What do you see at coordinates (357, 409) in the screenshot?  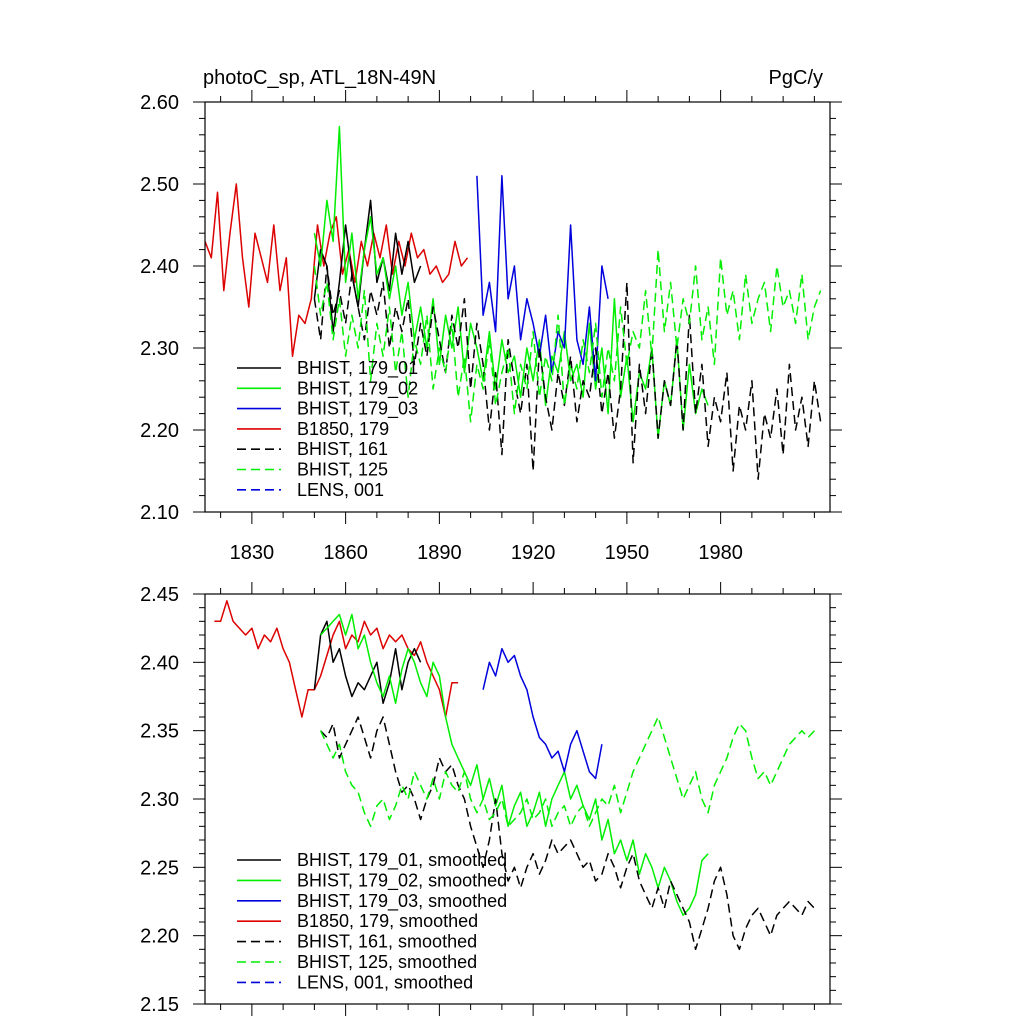 I see `top-legend-label: BHIST, 179_03` at bounding box center [357, 409].